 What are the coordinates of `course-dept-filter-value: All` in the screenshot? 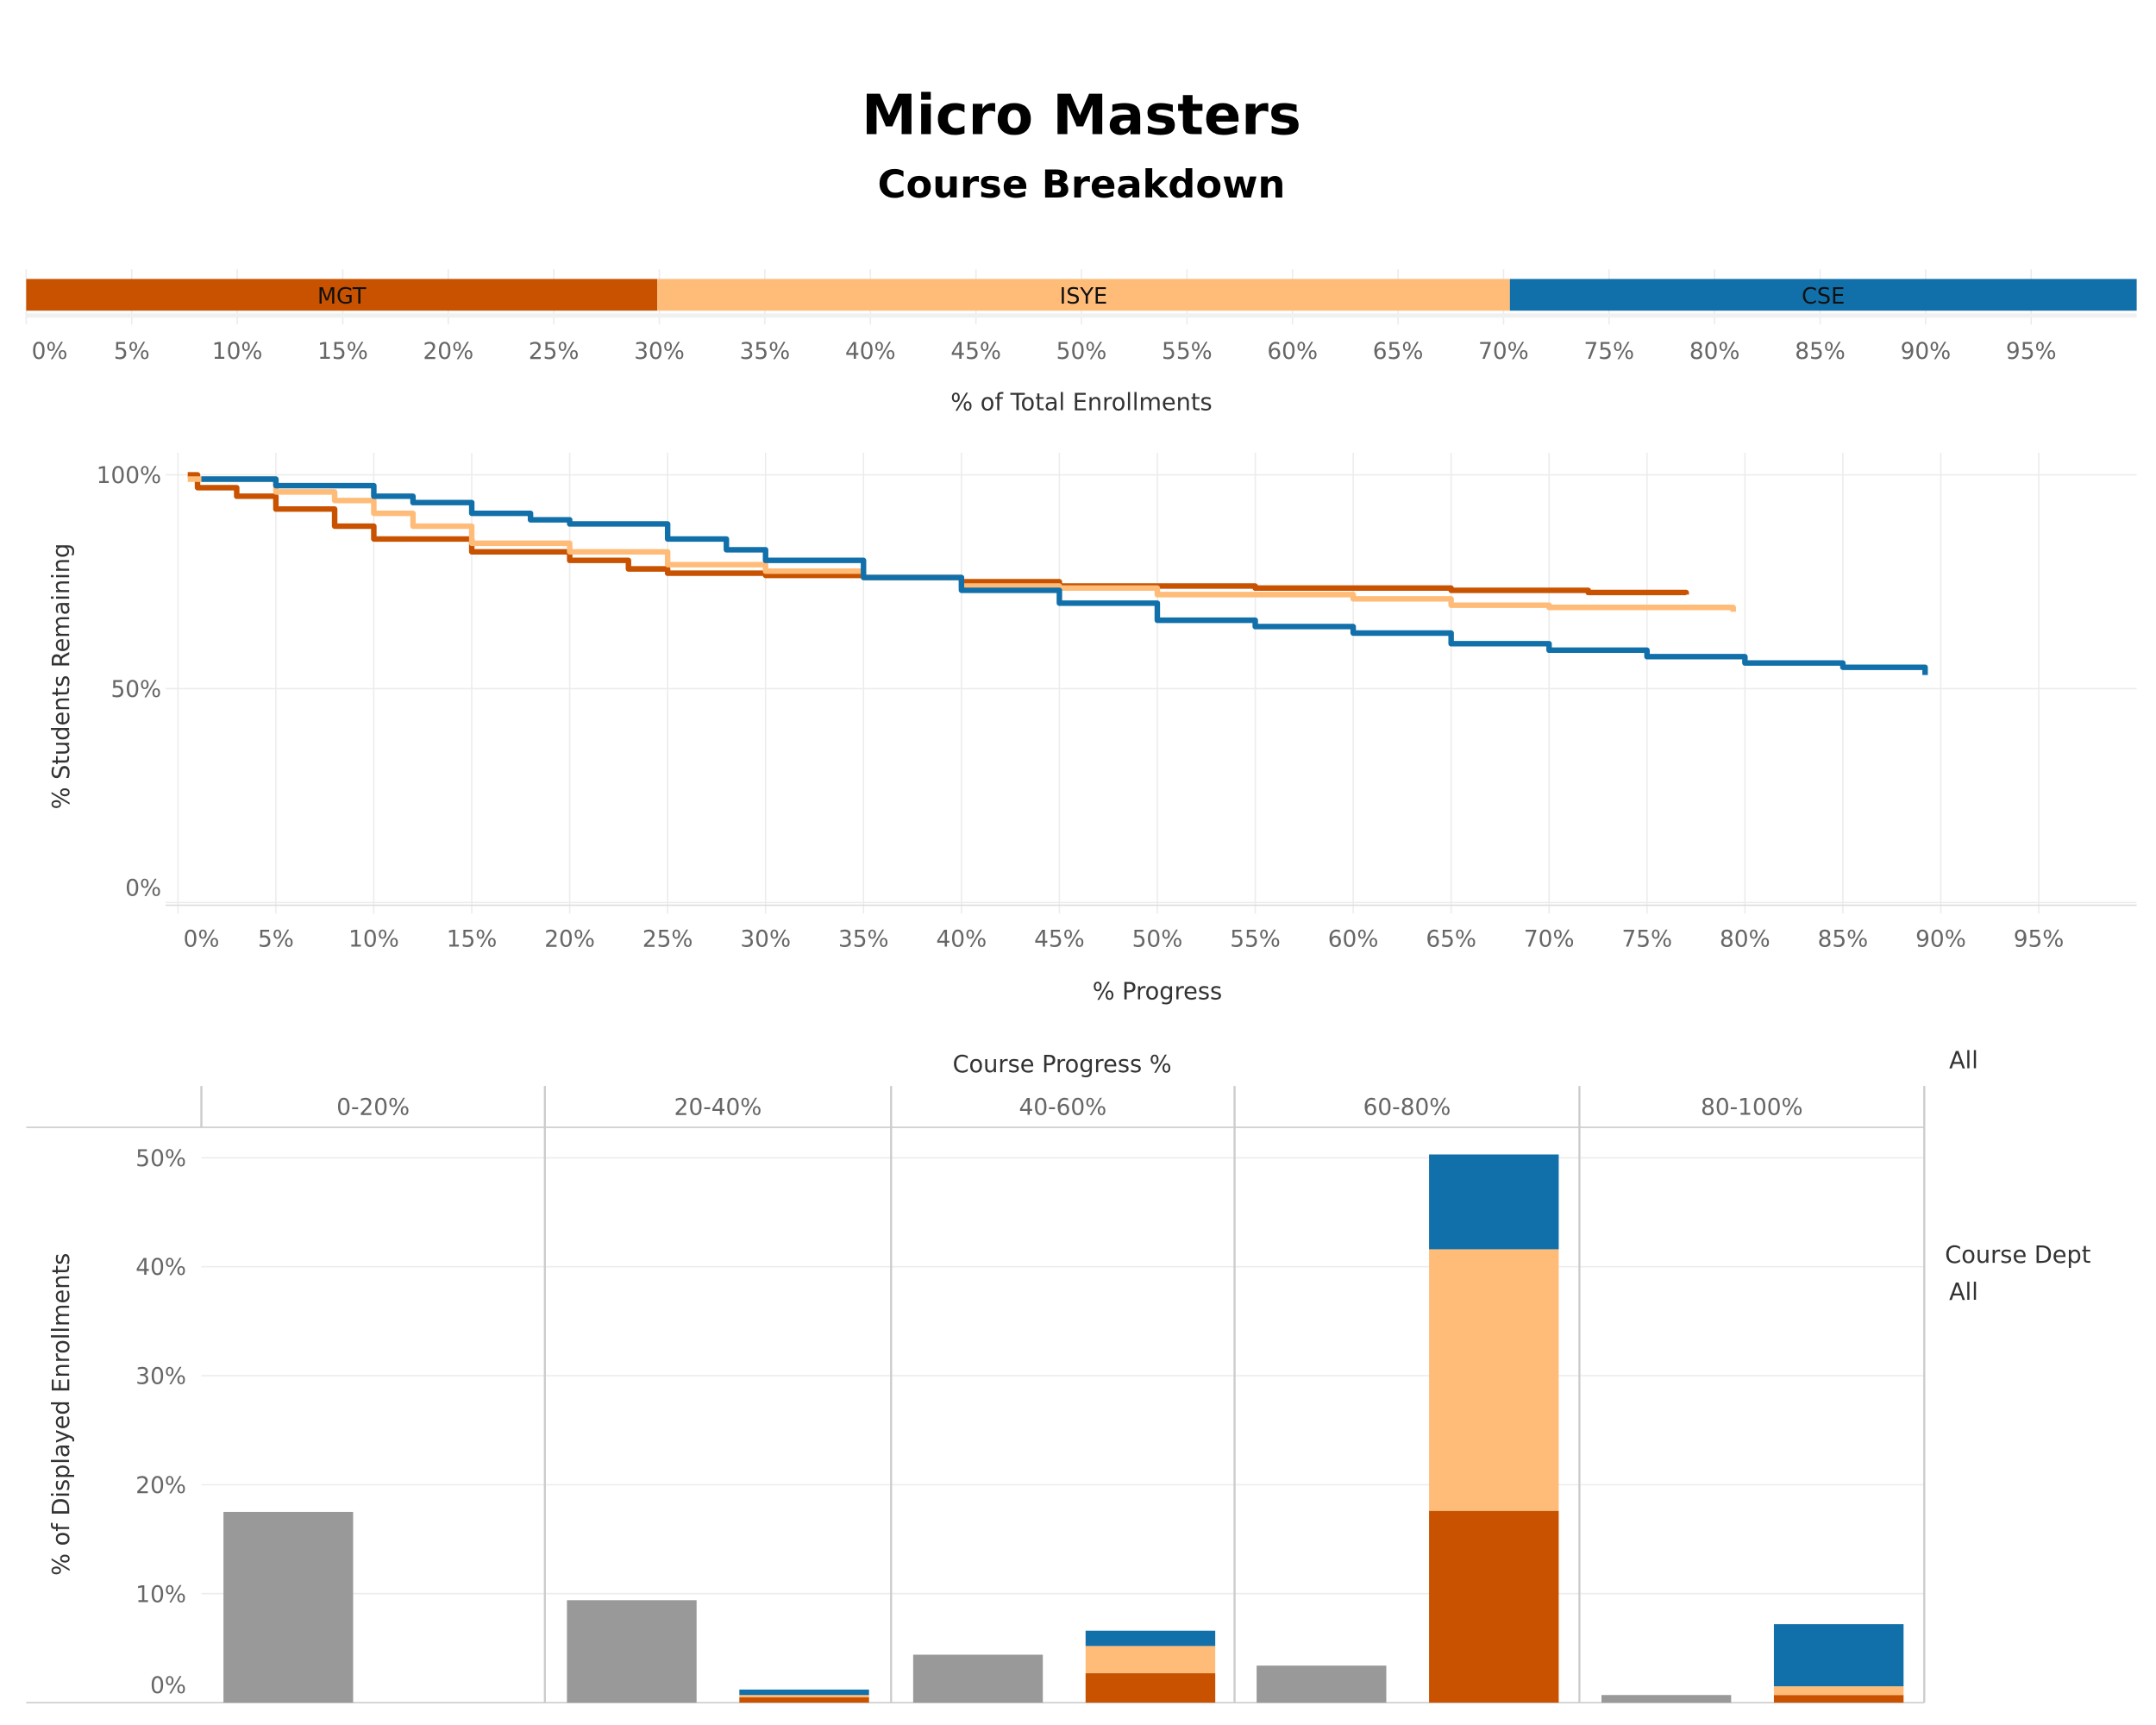 It's located at (1963, 1293).